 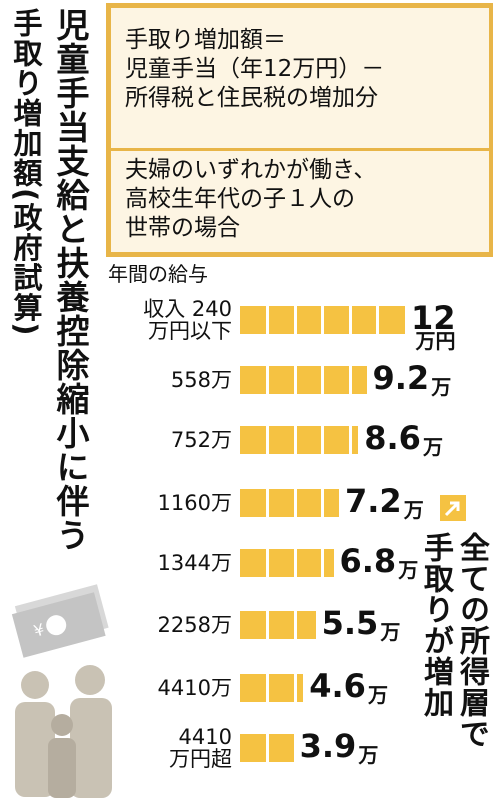 What do you see at coordinates (187, 320) in the screenshot?
I see `category-label: 収入 240 万円以下` at bounding box center [187, 320].